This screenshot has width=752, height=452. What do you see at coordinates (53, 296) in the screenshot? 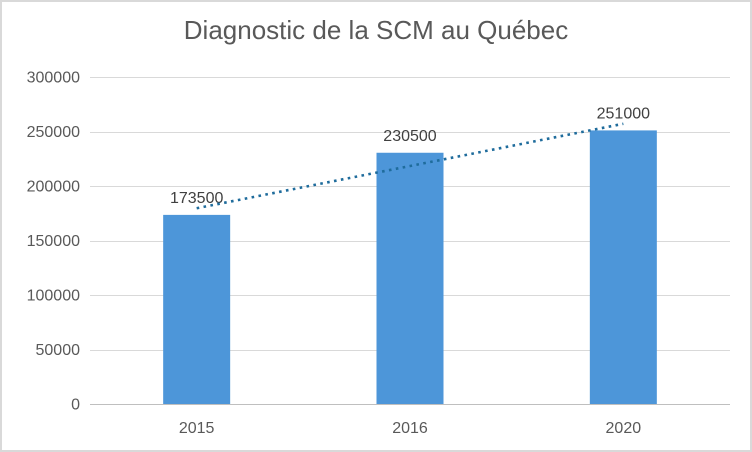
I see `y-axis-tick-label: 100000` at bounding box center [53, 296].